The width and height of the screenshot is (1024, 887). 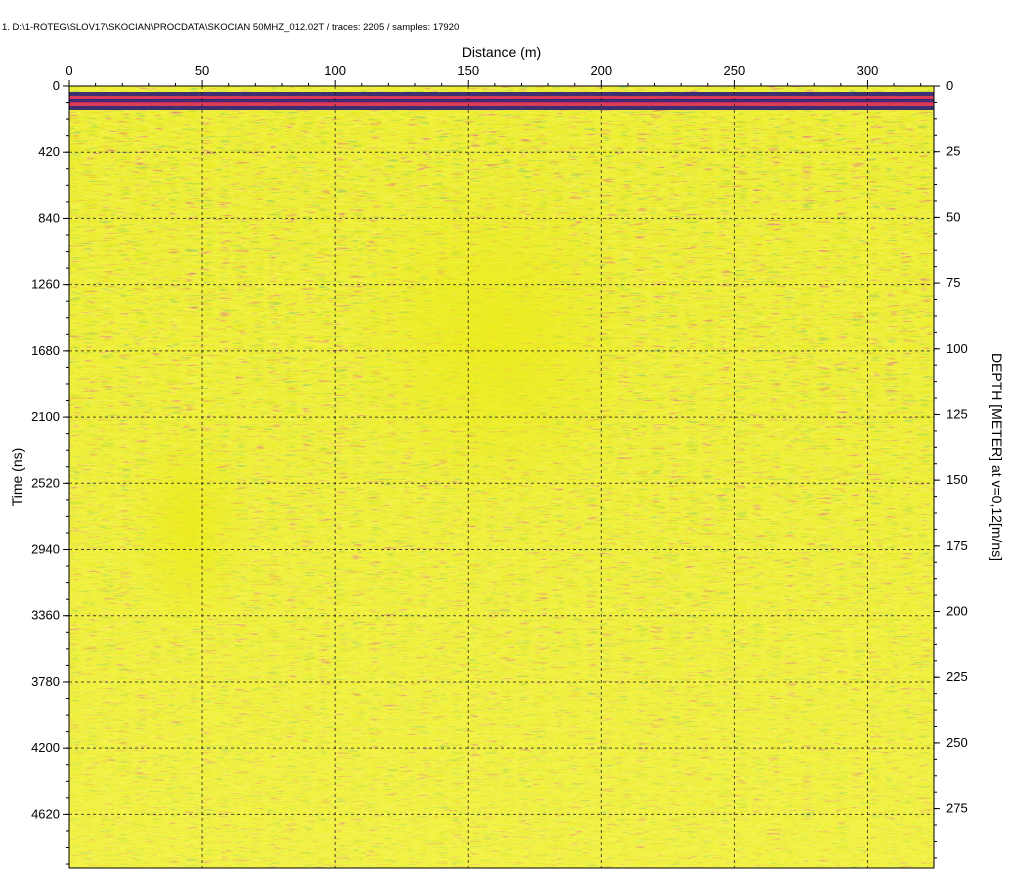 What do you see at coordinates (45, 681) in the screenshot?
I see `y-tick-label: 3780` at bounding box center [45, 681].